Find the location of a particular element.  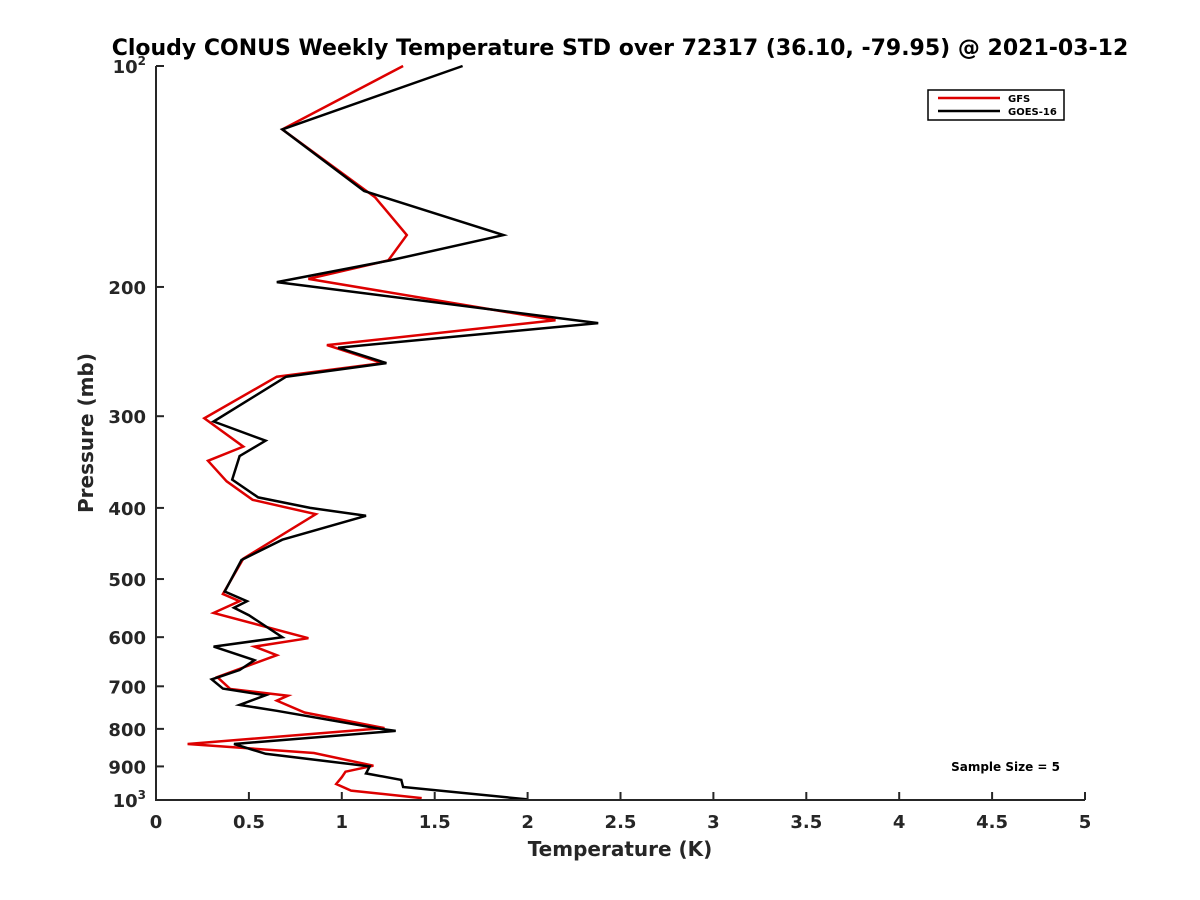

x-tick-label: 4.5 is located at coordinates (992, 822).